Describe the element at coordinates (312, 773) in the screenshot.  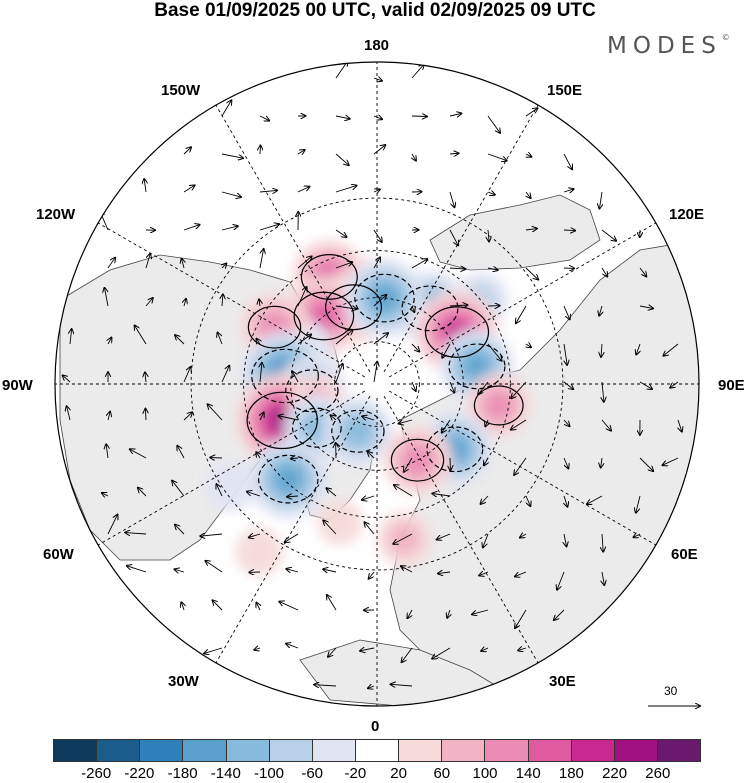
I see `colorbar-tick-label: -60` at that location.